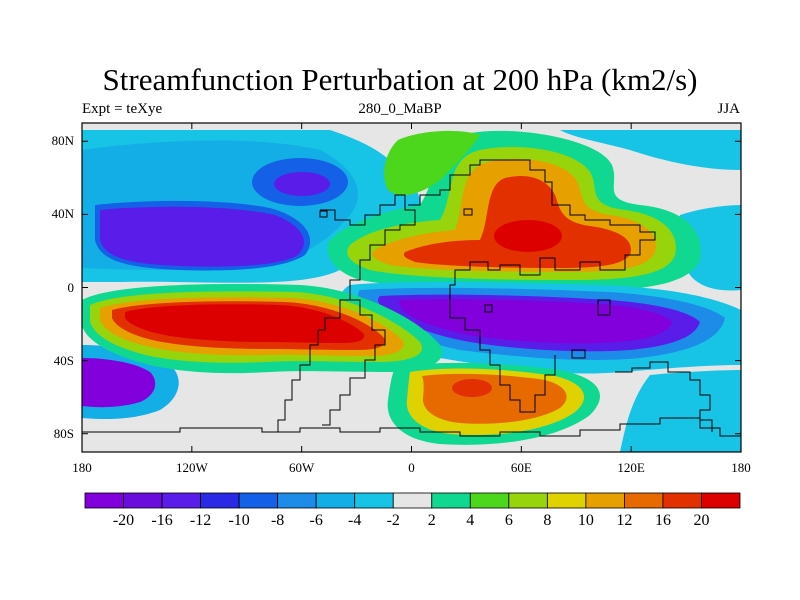 The image size is (800, 600). What do you see at coordinates (650, 150) in the screenshot?
I see `contour-region-arctic-neg` at bounding box center [650, 150].